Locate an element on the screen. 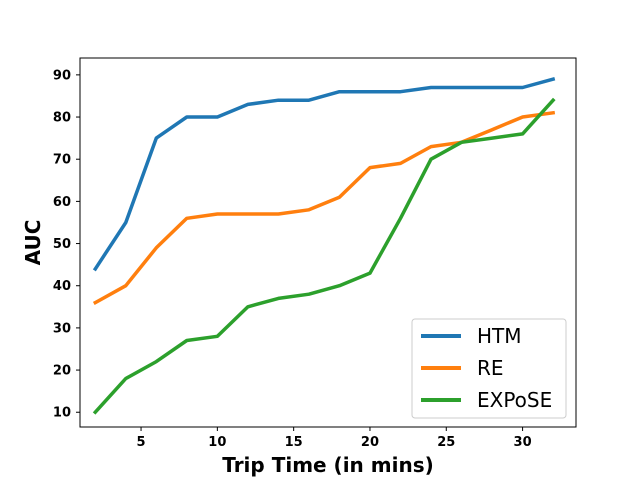 This screenshot has height=480, width=640. legend: HTM RE EXPoSE is located at coordinates (489, 368).